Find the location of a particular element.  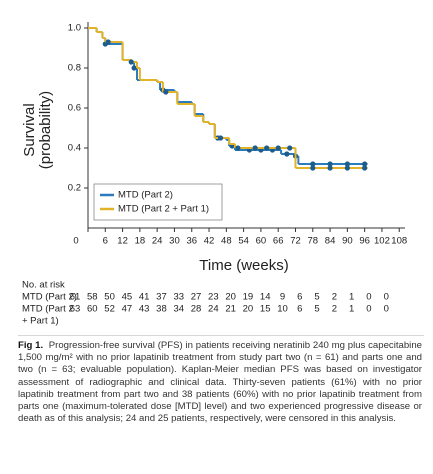

legend-label: MTD (Part 2 + Part 1) is located at coordinates (163, 209).